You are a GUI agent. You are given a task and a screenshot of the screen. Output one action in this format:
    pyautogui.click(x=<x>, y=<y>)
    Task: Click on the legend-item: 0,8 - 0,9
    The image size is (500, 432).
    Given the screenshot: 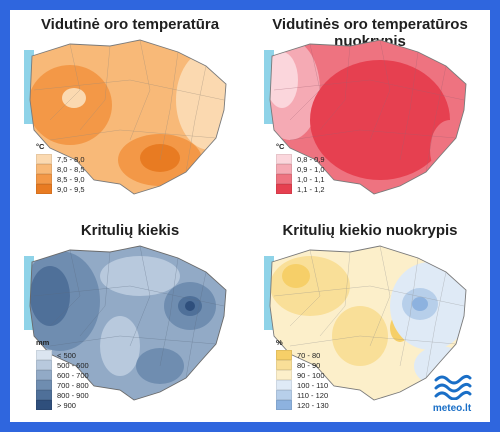 What is the action you would take?
    pyautogui.click(x=300, y=159)
    